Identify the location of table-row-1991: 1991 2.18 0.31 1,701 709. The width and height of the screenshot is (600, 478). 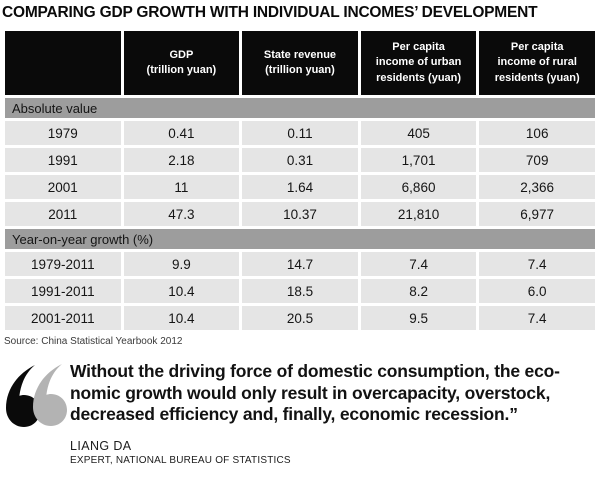
(300, 160).